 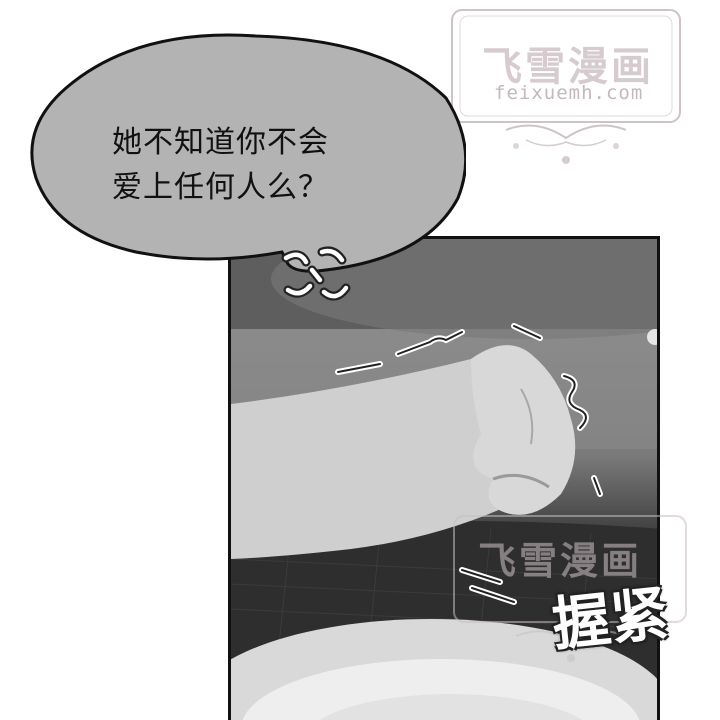 I want to click on watermark-title: 飞雪漫画, so click(x=568, y=67).